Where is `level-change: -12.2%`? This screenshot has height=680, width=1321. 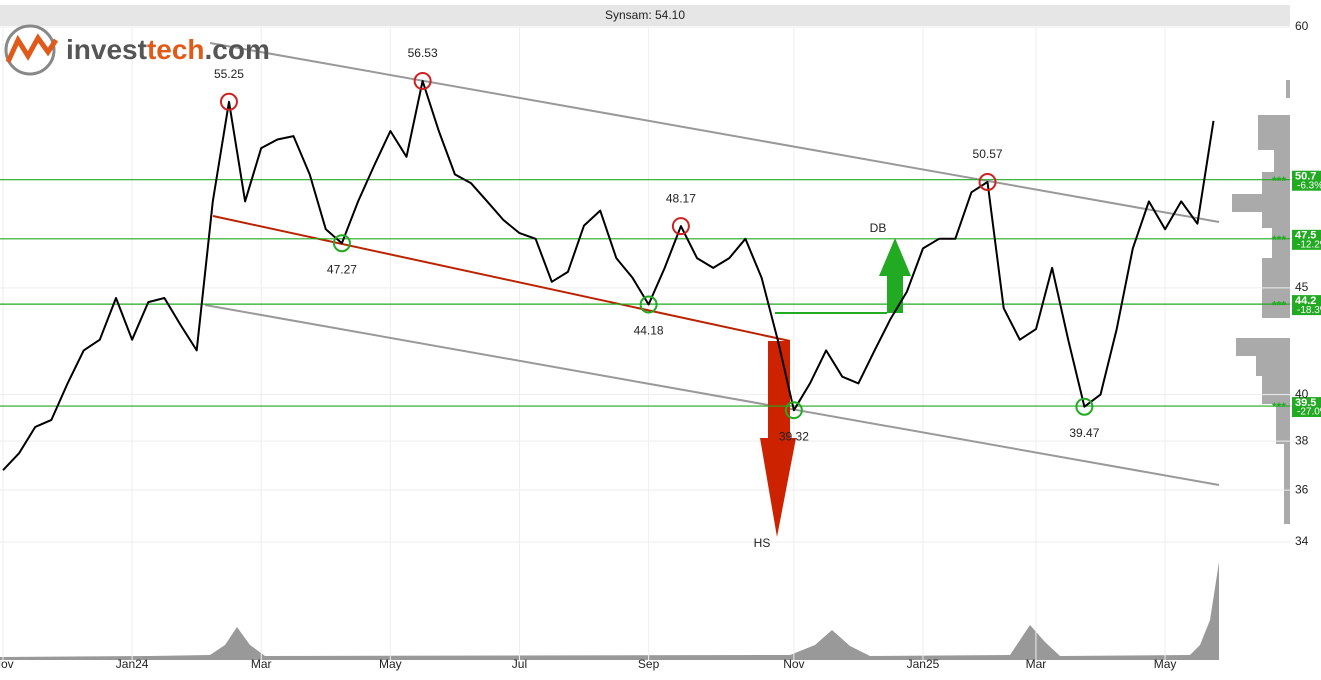 level-change: -12.2% is located at coordinates (1309, 244).